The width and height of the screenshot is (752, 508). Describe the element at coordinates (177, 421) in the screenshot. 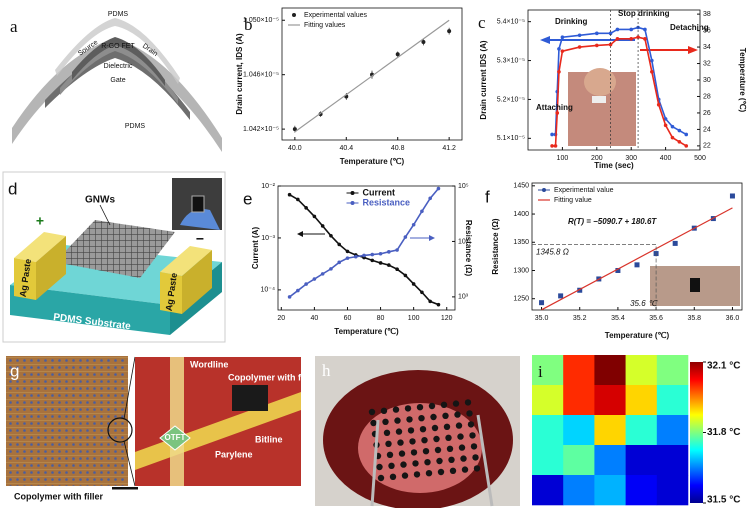

I see `wordline-strip` at that location.